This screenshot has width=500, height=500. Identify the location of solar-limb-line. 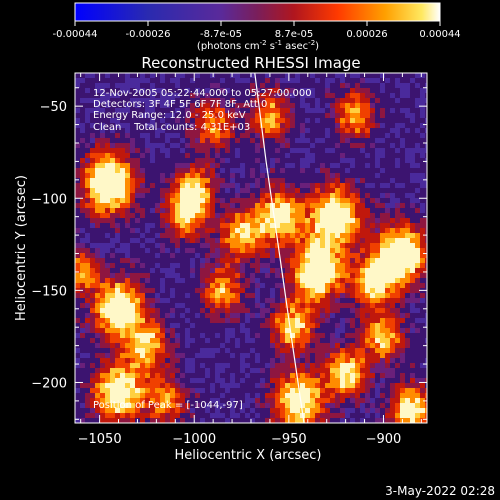
(279, 248).